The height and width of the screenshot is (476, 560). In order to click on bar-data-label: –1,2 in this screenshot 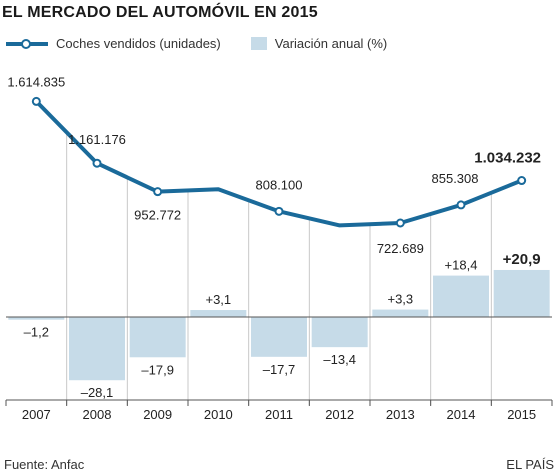, I will do `click(36, 332)`.